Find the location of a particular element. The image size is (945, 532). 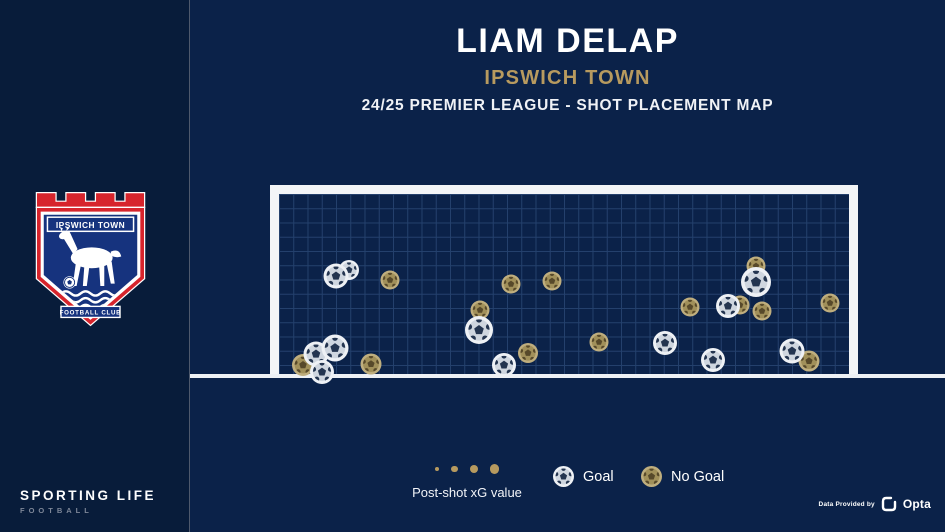

club-subtitle: IPSWICH TOWN is located at coordinates (567, 78).